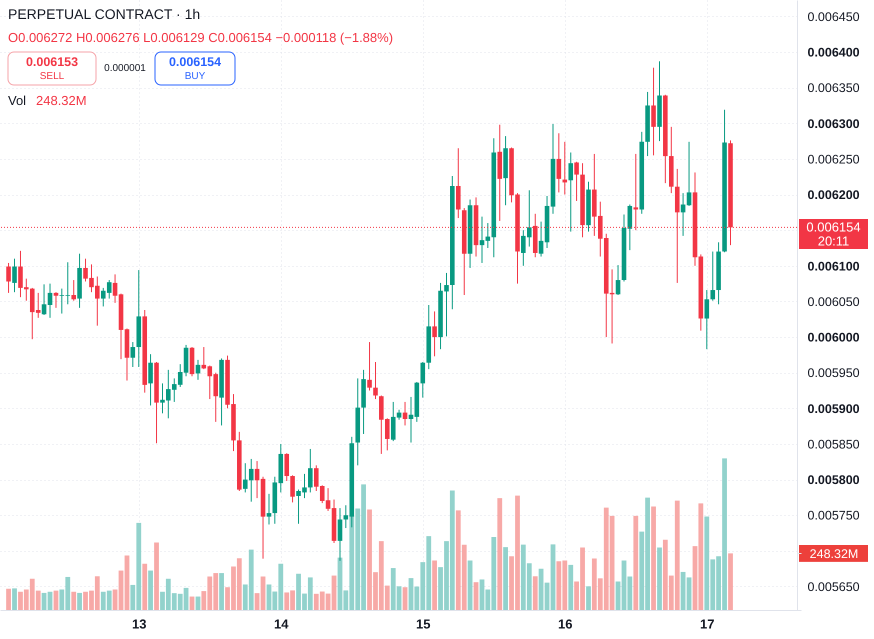 Image resolution: width=874 pixels, height=639 pixels. Describe the element at coordinates (104, 14) in the screenshot. I see `chart-title: PERPETUAL CONTRACT · 1h` at that location.